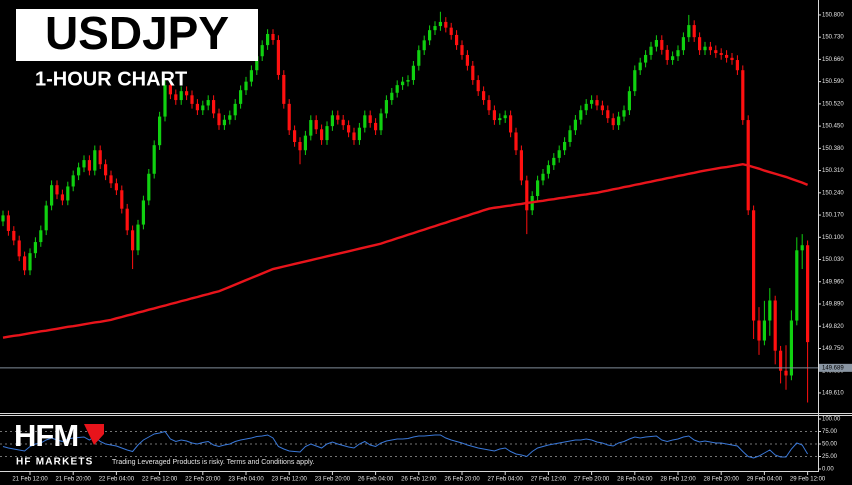  Describe the element at coordinates (830, 445) in the screenshot. I see `y-tick-label: 50.00` at that location.